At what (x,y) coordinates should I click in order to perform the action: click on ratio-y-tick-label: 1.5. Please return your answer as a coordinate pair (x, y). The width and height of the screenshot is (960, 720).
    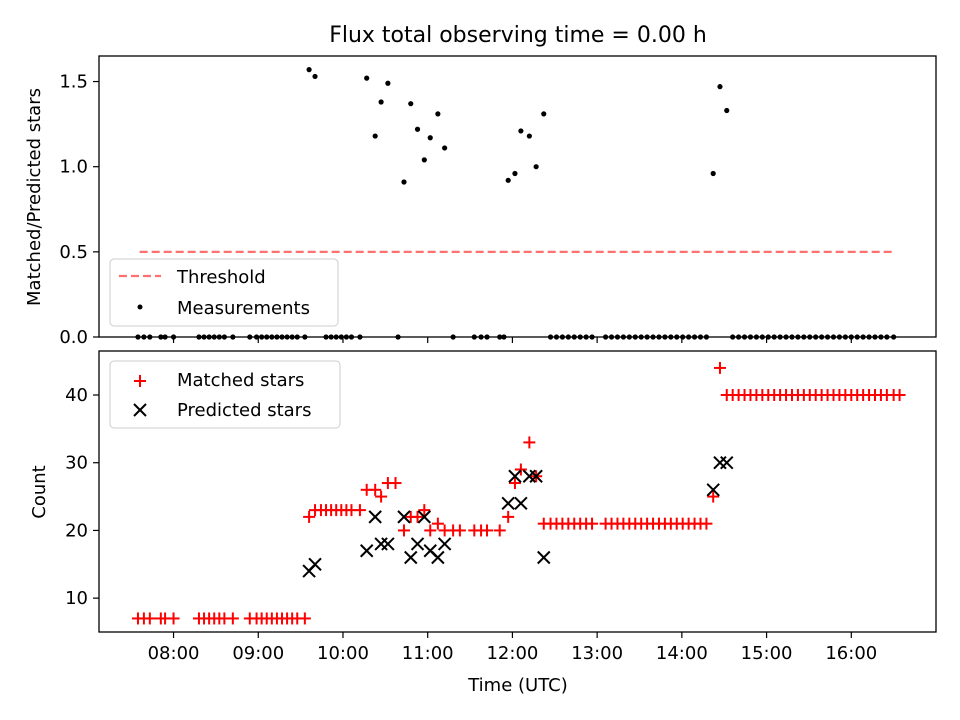
    Looking at the image, I should click on (73, 82).